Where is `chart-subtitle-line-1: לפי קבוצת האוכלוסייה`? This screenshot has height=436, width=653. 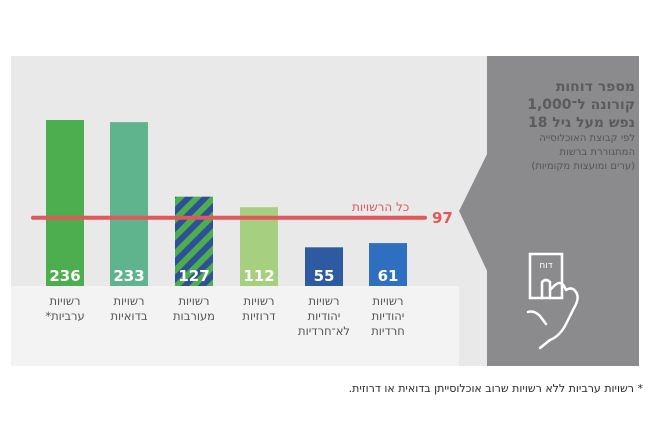
chart-subtitle-line-1: לפי קבוצת האוכלוסייה is located at coordinates (587, 138).